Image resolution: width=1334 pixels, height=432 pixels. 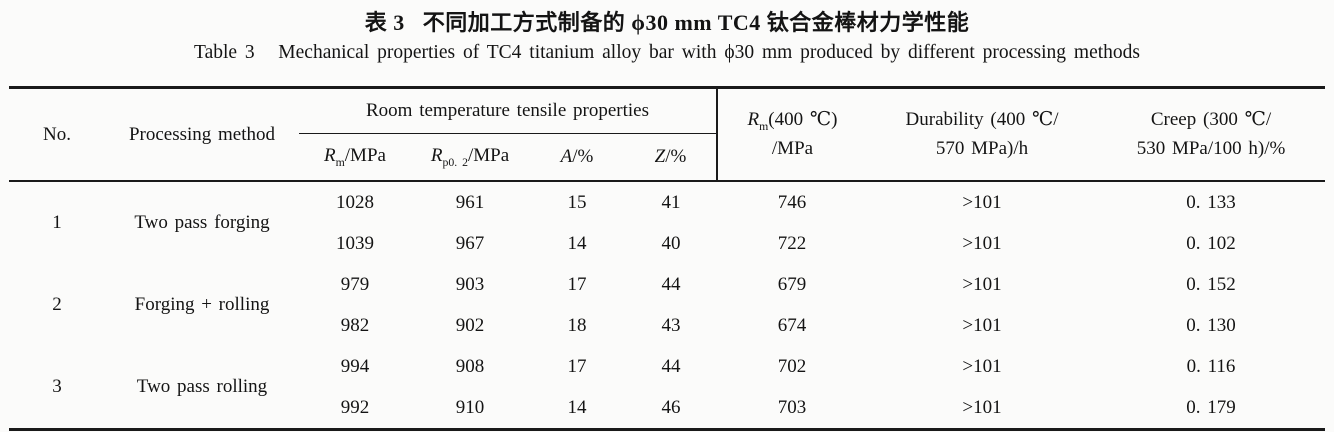 I want to click on cell-z: 43, so click(x=671, y=325).